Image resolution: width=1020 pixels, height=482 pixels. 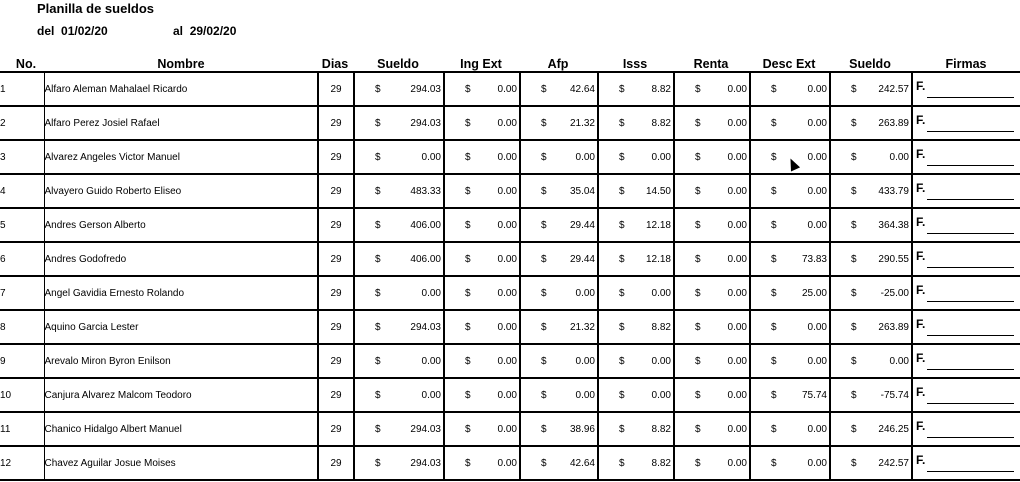 I want to click on period-from-label: del, so click(x=46, y=31).